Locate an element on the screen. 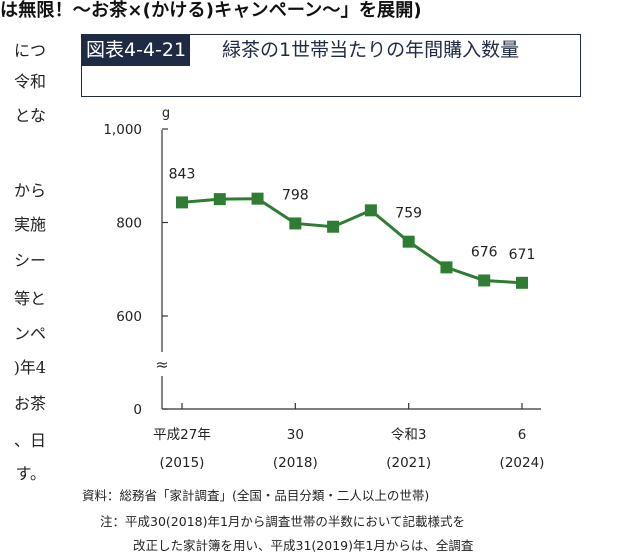 This screenshot has width=641, height=556. figure-title-box: 図表4-4-21 緑茶の1世帯当たりの年間購入数量 is located at coordinates (331, 65).